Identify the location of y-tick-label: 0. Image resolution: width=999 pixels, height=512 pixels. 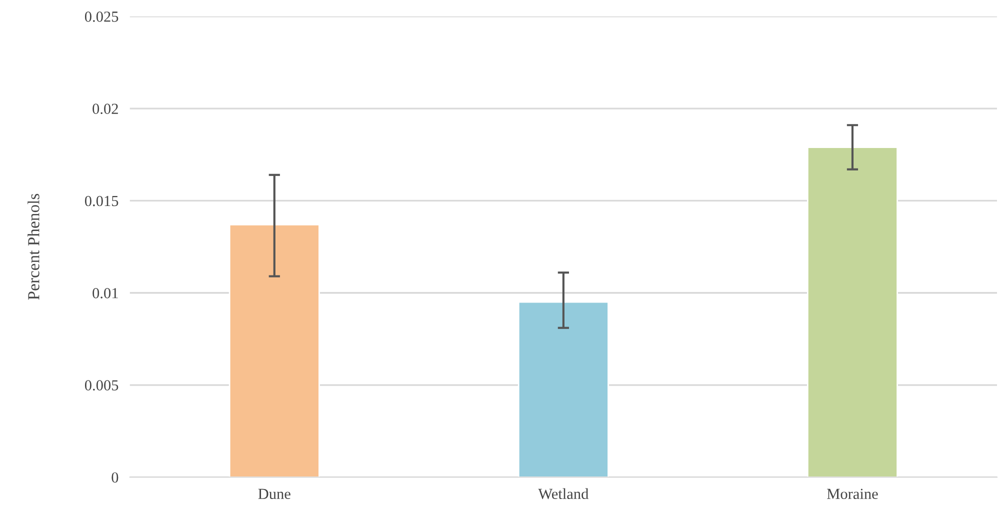
(115, 477).